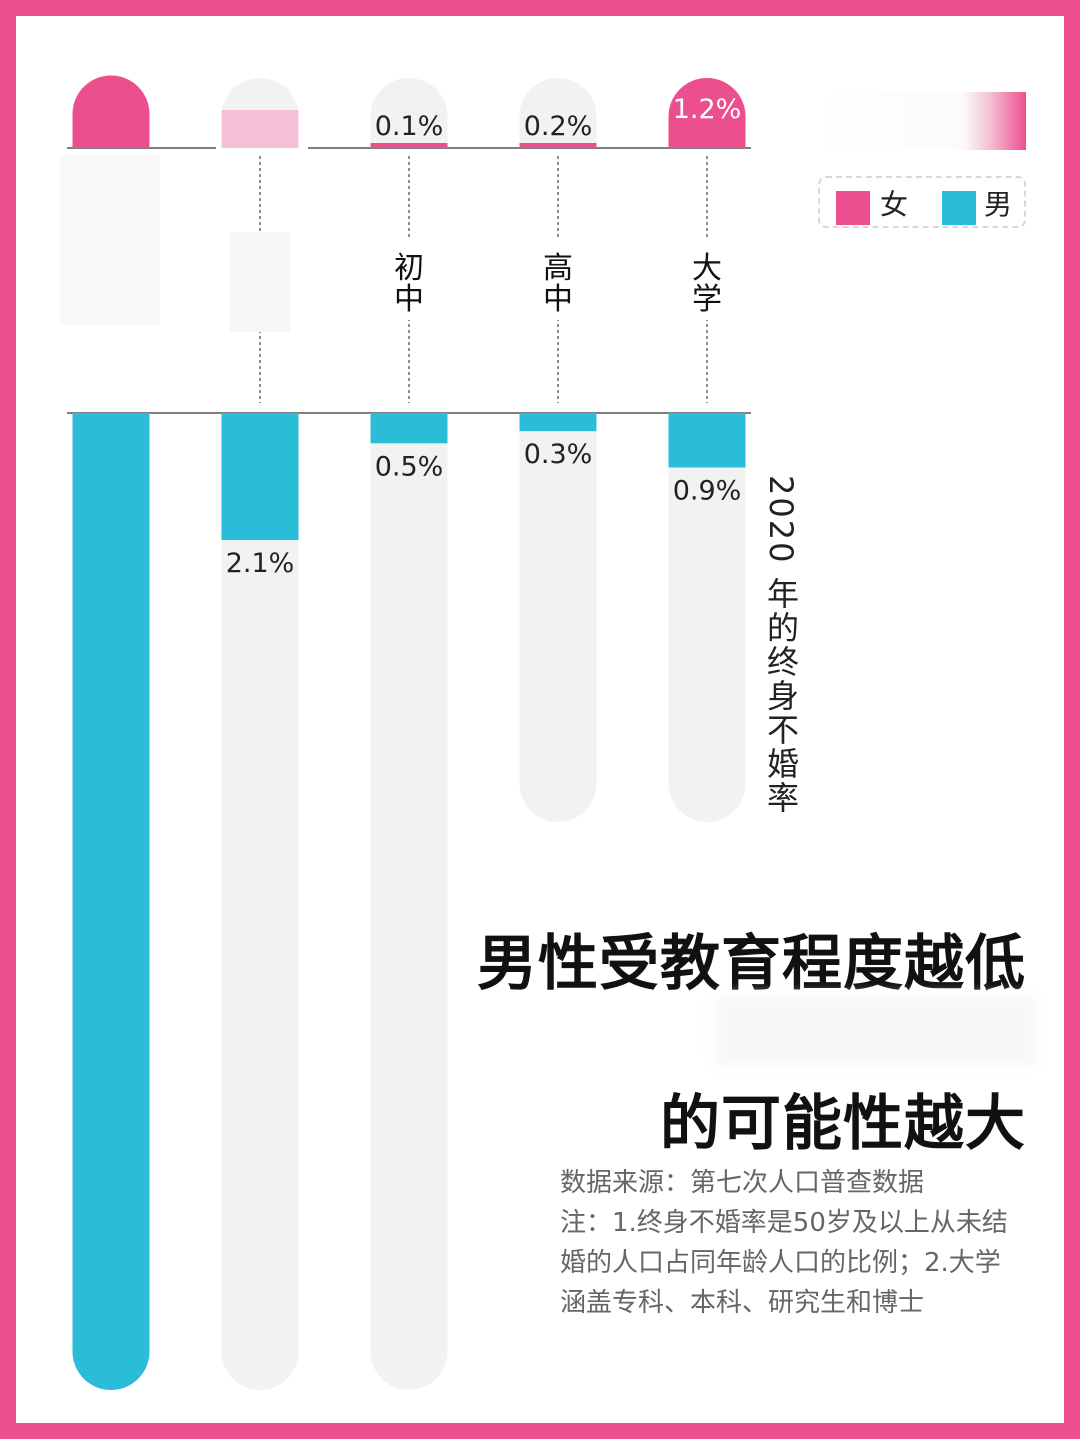 This screenshot has width=1080, height=1439. I want to click on category-label-3-char-1: 中, so click(558, 299).